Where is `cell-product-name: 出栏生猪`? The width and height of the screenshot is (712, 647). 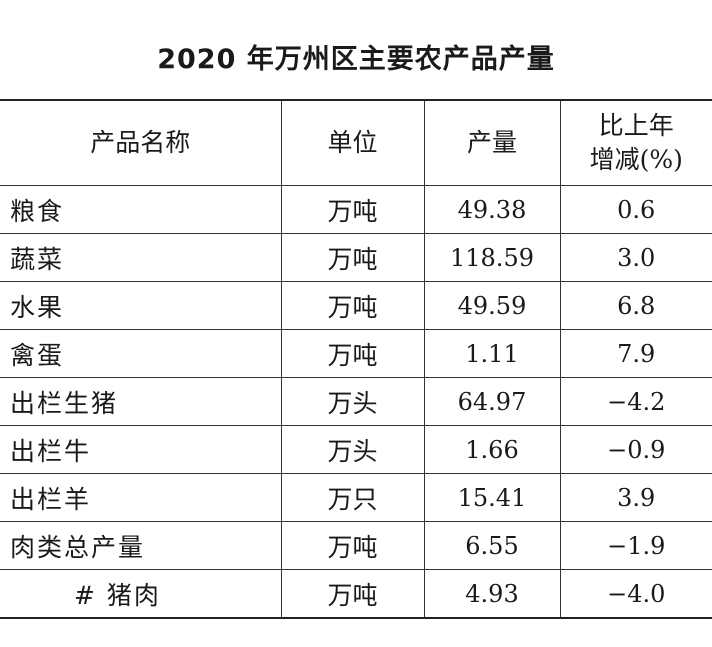
cell-product-name: 出栏生猪 is located at coordinates (141, 401).